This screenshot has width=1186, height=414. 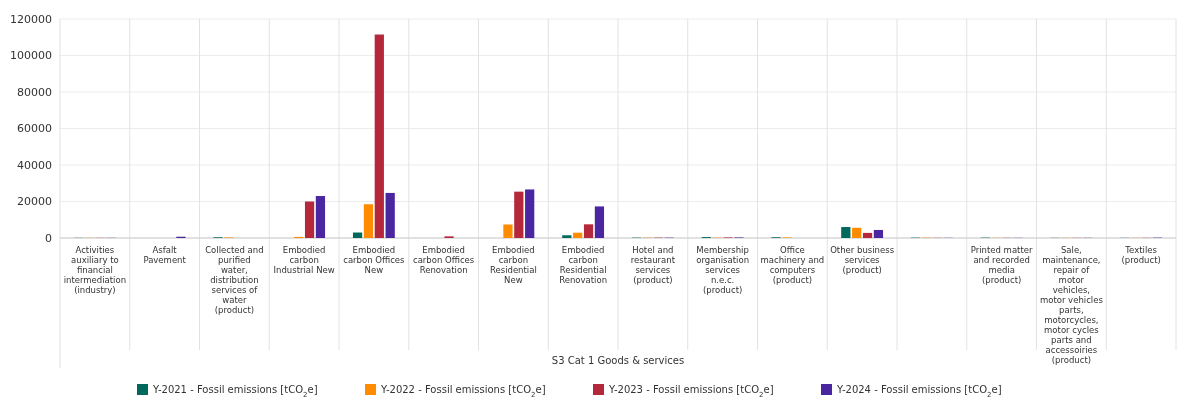 I want to click on x-tick-label: Embodied carbon Industrial New, so click(x=304, y=260).